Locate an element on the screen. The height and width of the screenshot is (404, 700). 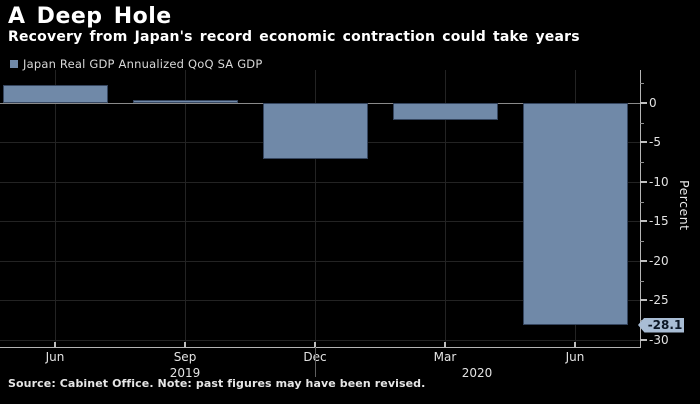
year-label: 2019 is located at coordinates (185, 373).